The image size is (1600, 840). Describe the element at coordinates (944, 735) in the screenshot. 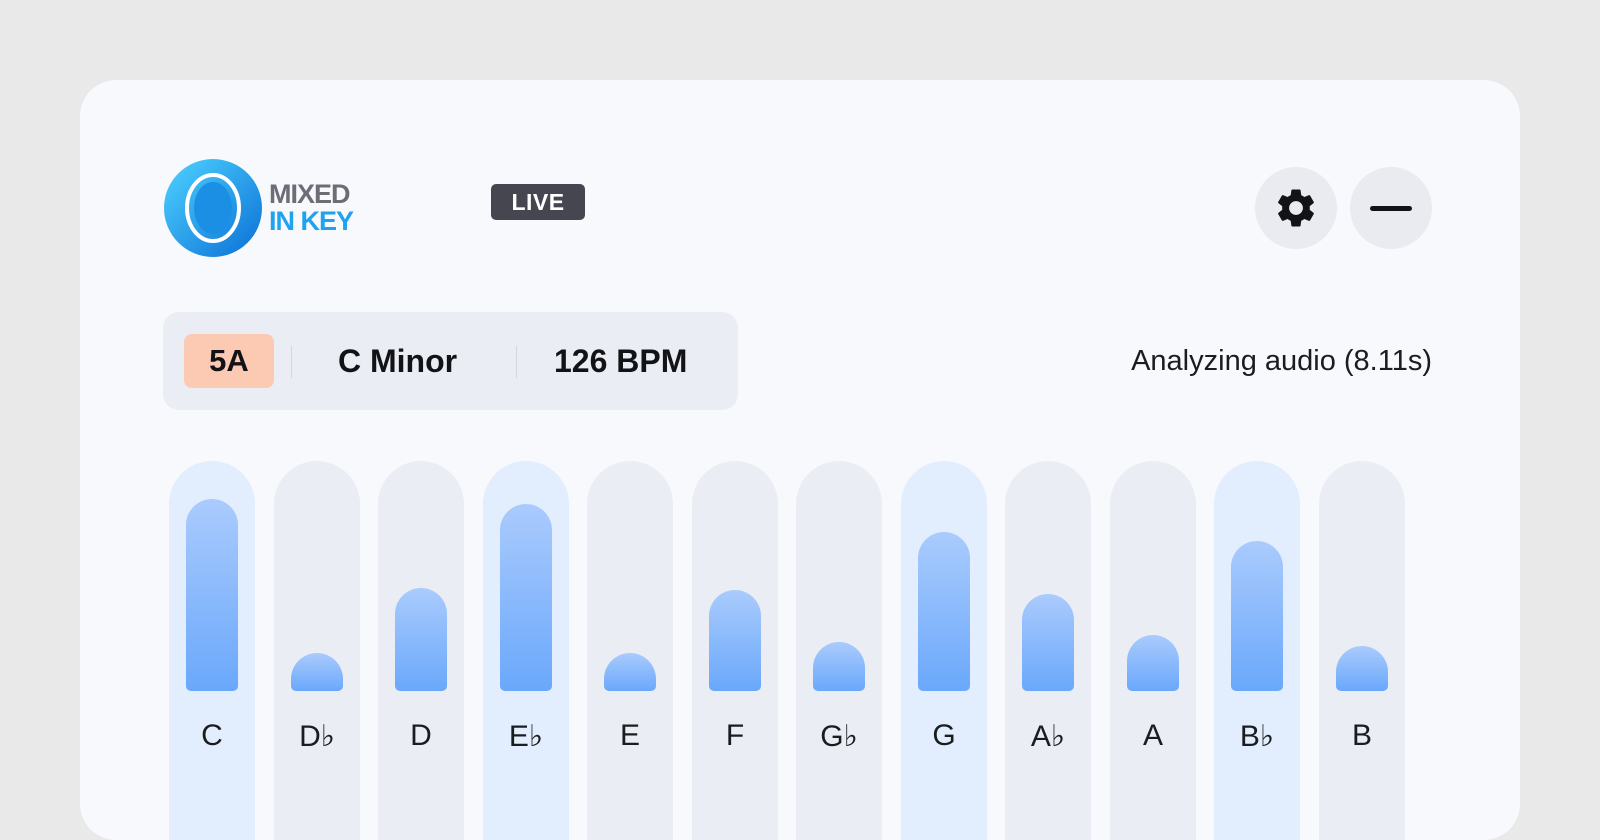

I see `note-label: G` at that location.